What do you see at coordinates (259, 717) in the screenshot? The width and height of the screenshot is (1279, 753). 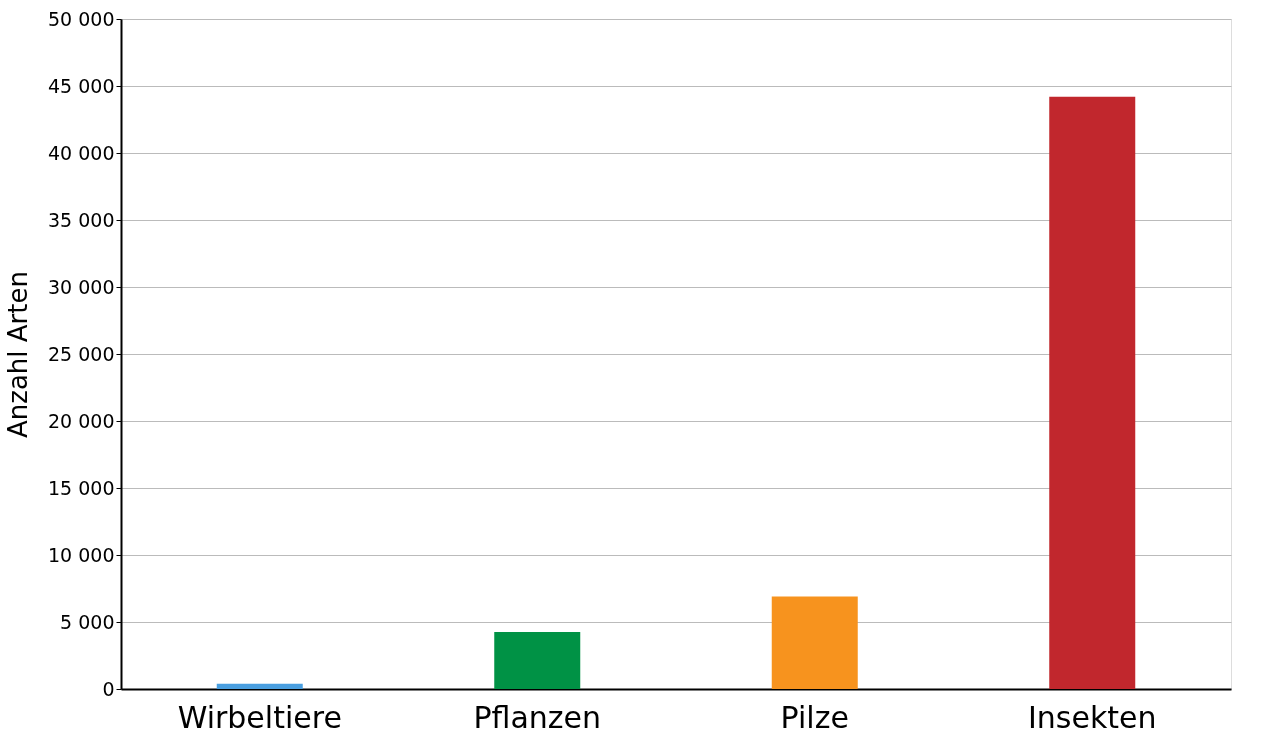 I see `x-tick-label: Wirbeltiere` at bounding box center [259, 717].